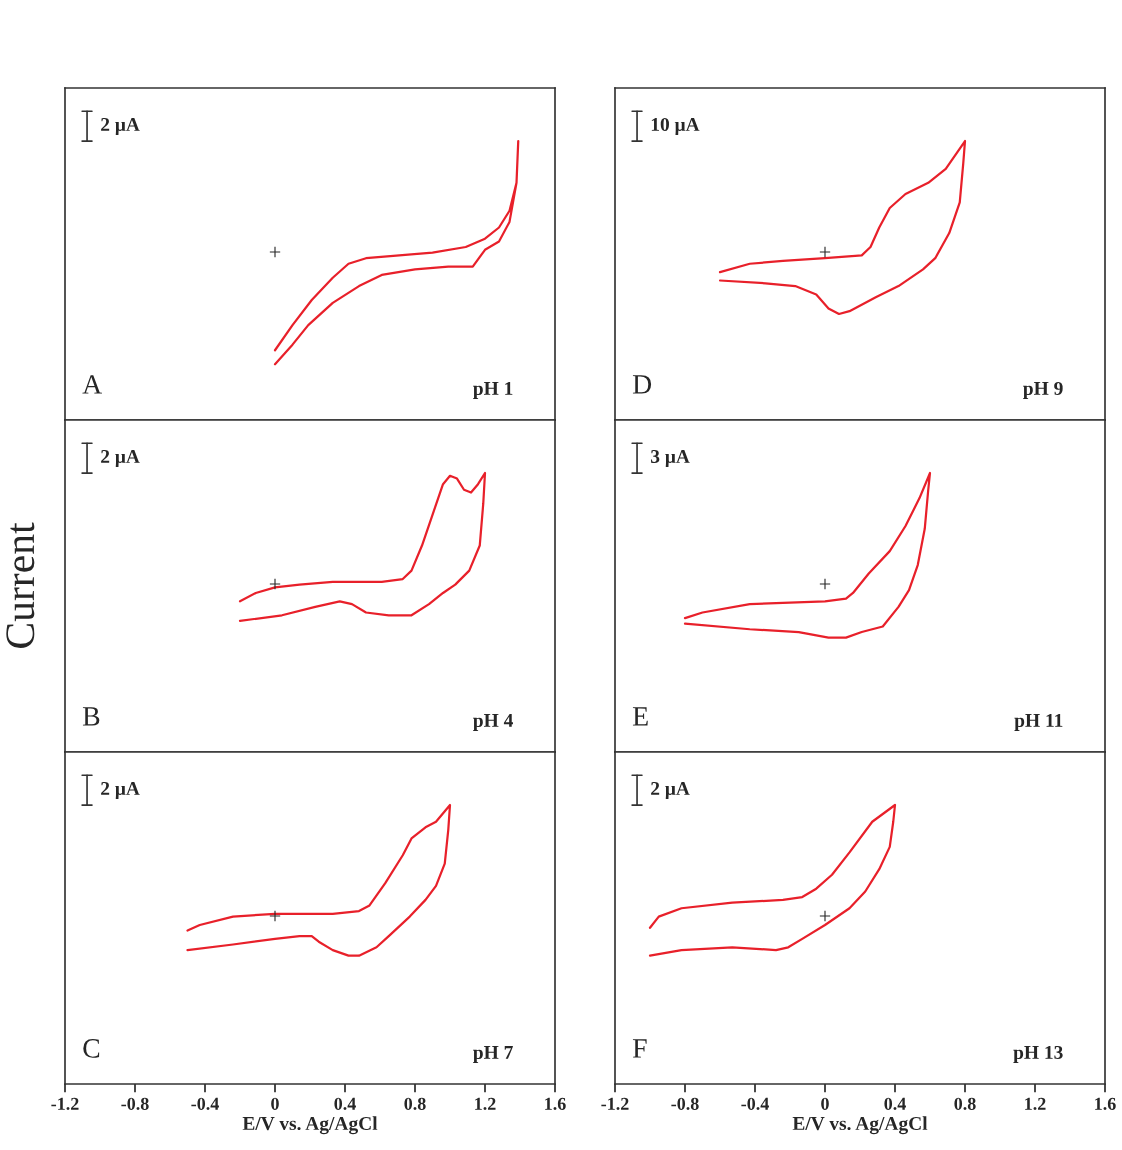 The height and width of the screenshot is (1150, 1122). Describe the element at coordinates (639, 1048) in the screenshot. I see `annotation: F` at that location.